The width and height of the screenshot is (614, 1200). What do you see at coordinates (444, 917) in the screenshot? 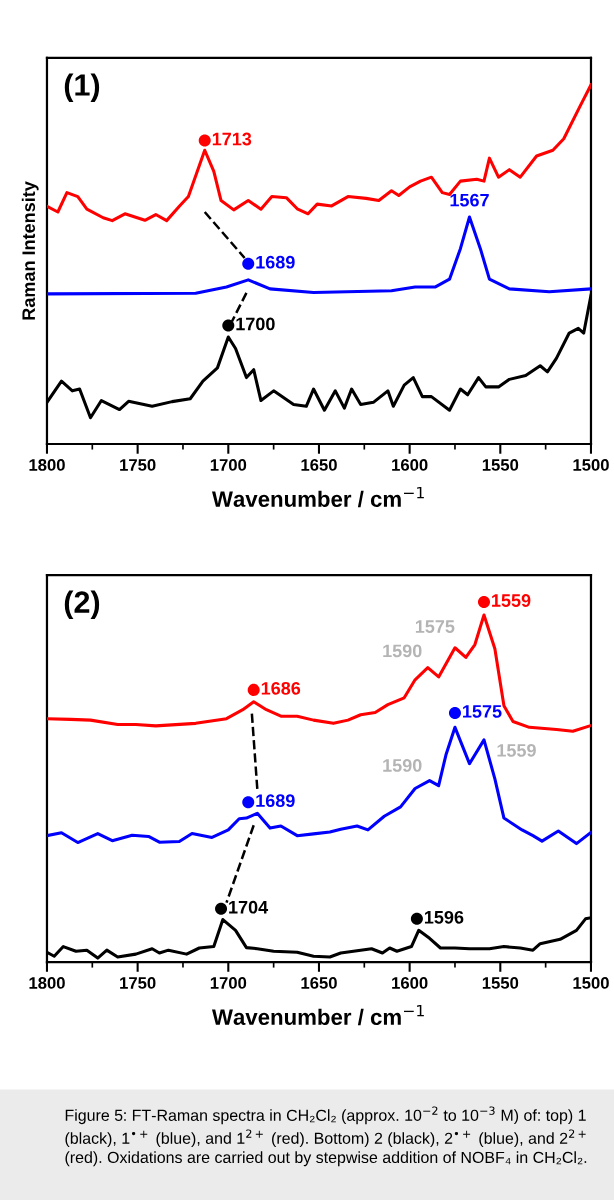
I see `annotation: 1596` at bounding box center [444, 917].